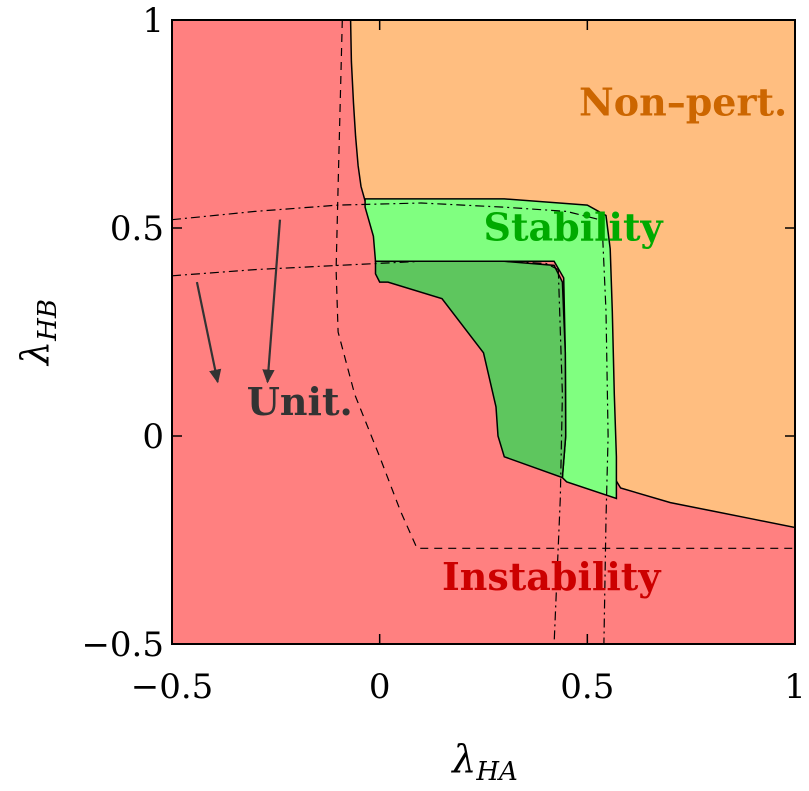 Image resolution: width=809 pixels, height=791 pixels. Describe the element at coordinates (153, 21) in the screenshot. I see `y-tick-label-3: 1` at that location.